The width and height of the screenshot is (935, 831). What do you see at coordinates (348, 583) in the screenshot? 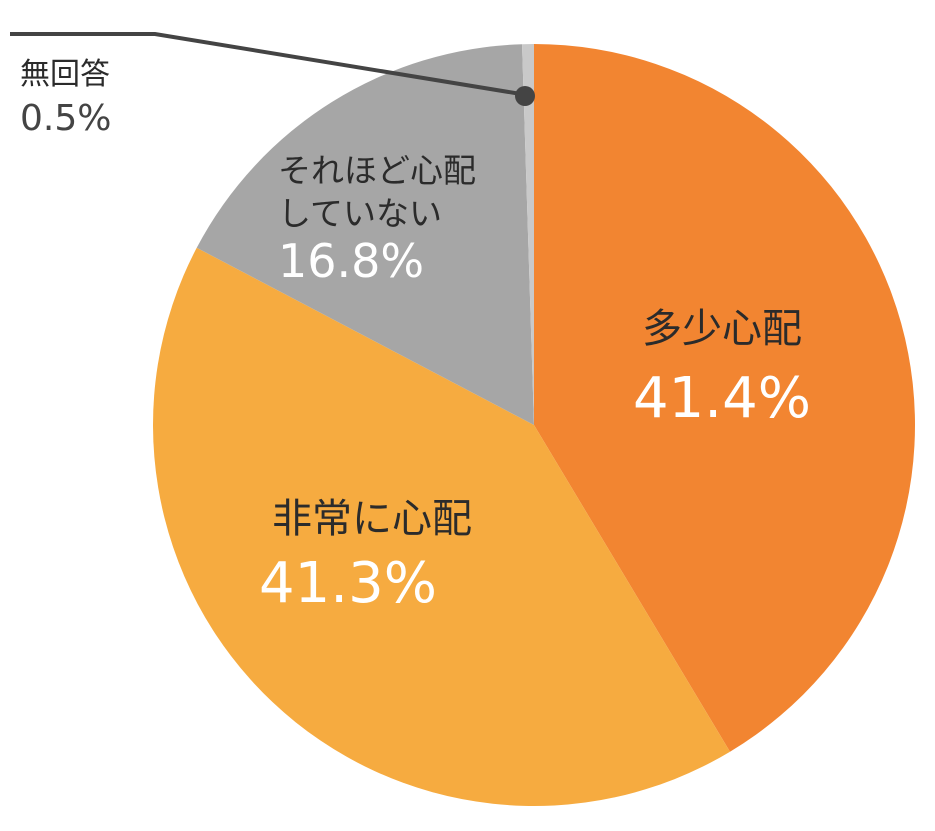
I see `slice-value-2: 41.3%` at bounding box center [348, 583].